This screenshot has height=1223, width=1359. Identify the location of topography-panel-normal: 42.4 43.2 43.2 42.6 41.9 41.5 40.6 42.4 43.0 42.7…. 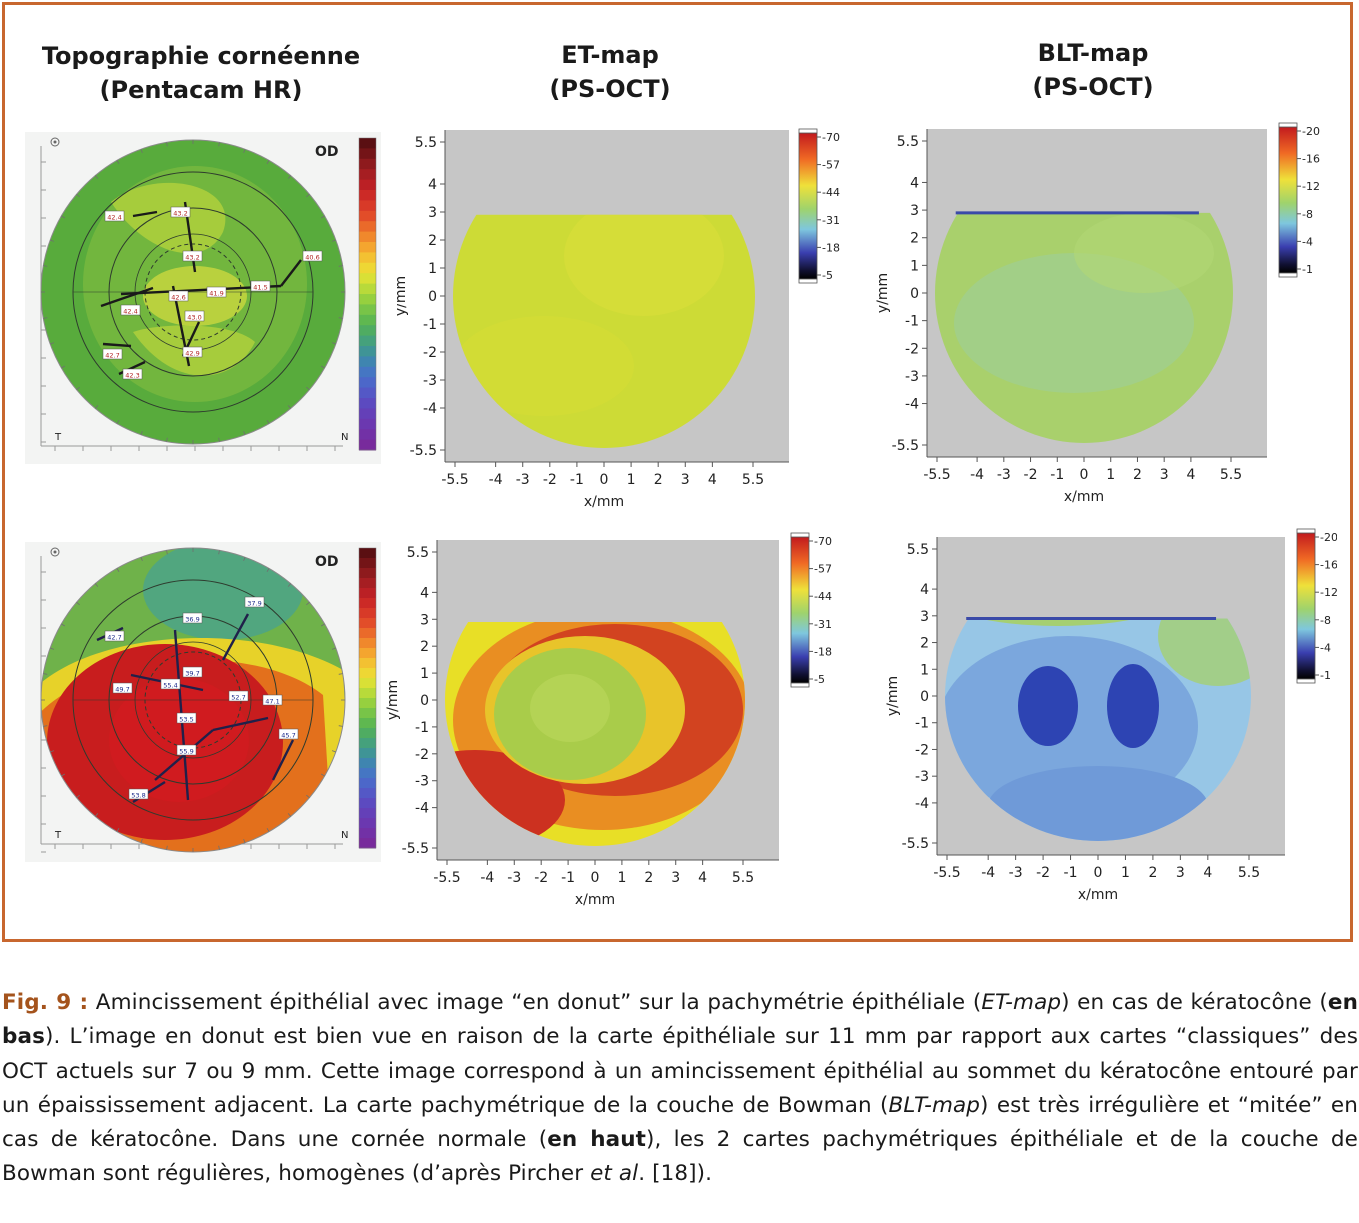
(203, 298).